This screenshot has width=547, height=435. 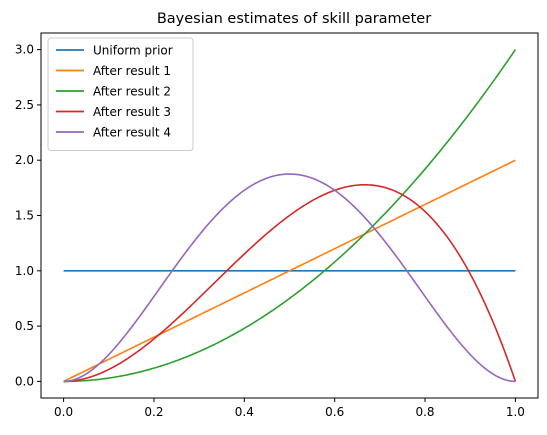 What do you see at coordinates (294, 19) in the screenshot?
I see `chart-title: Bayesian estimates of skill parameter` at bounding box center [294, 19].